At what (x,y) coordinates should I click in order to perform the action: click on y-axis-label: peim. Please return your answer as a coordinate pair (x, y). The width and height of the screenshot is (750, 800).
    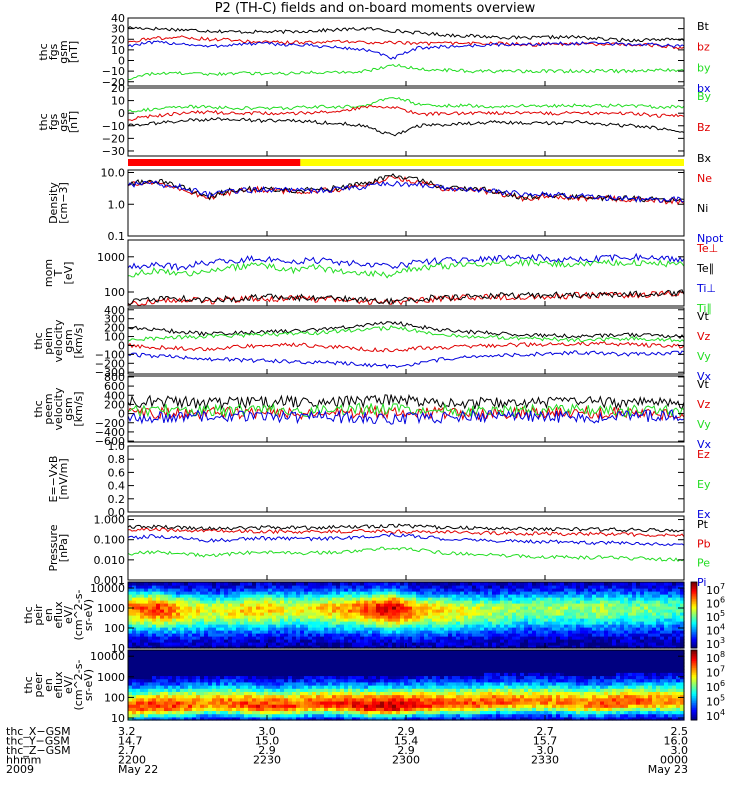
    Looking at the image, I should click on (48, 341).